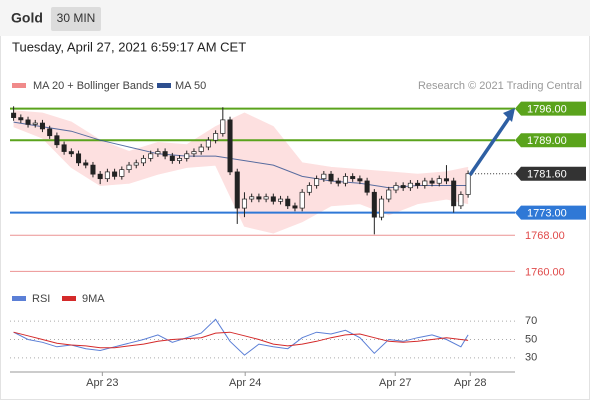  What do you see at coordinates (531, 358) in the screenshot?
I see `y-tick-label: 30` at bounding box center [531, 358].